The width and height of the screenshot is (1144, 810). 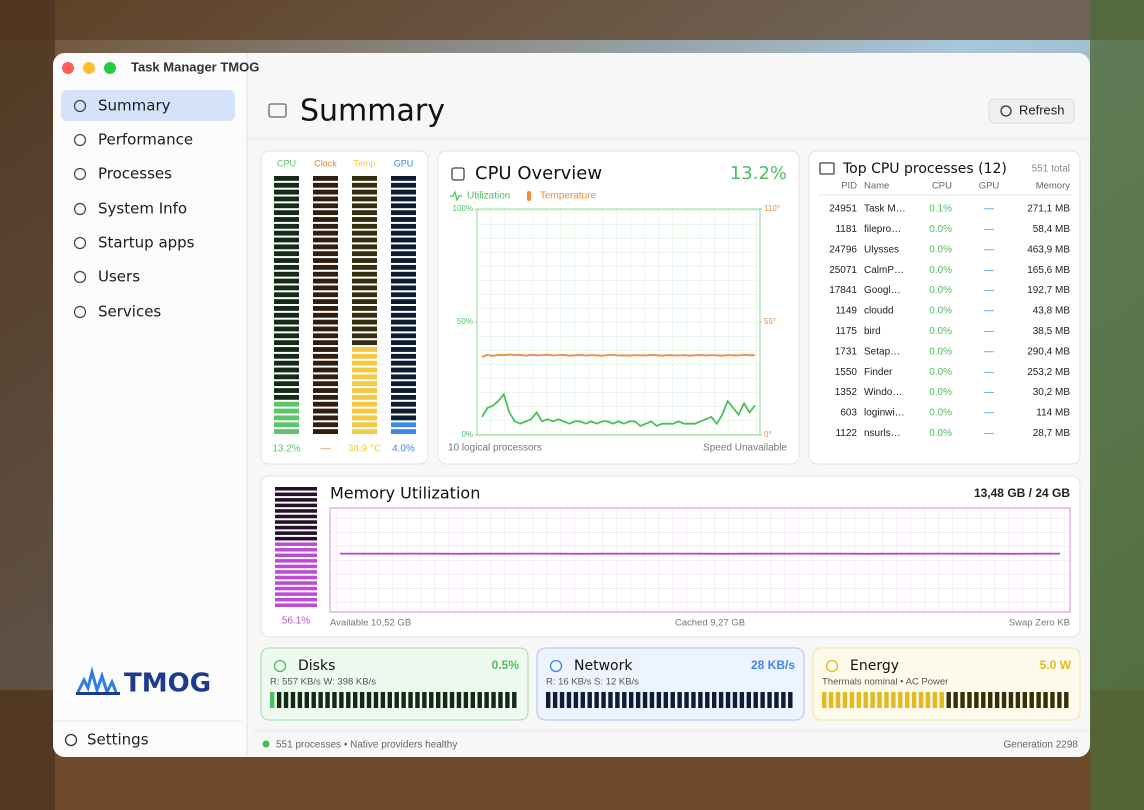 I want to click on table-cell: 1149, so click(x=846, y=311).